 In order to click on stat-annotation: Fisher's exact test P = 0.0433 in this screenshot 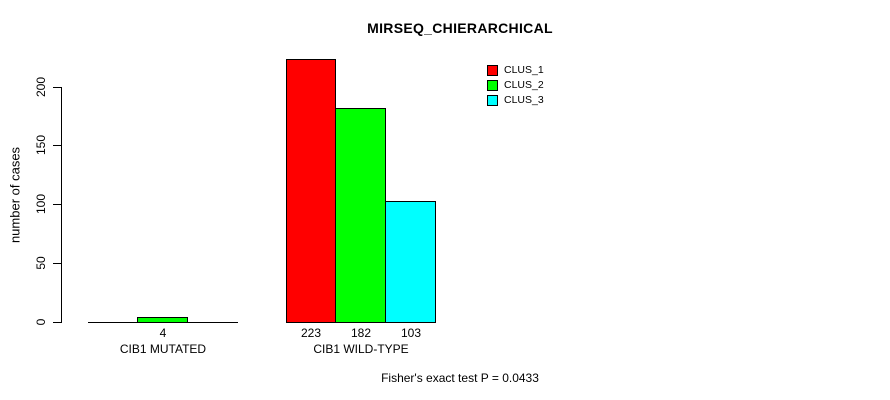, I will do `click(460, 378)`.